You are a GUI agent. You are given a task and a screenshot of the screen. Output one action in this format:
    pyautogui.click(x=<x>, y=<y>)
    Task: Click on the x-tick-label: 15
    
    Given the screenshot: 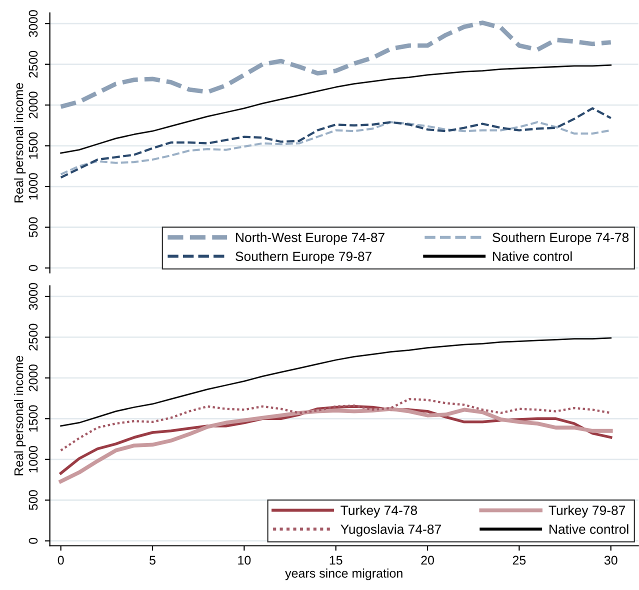 What is the action you would take?
    pyautogui.click(x=336, y=560)
    